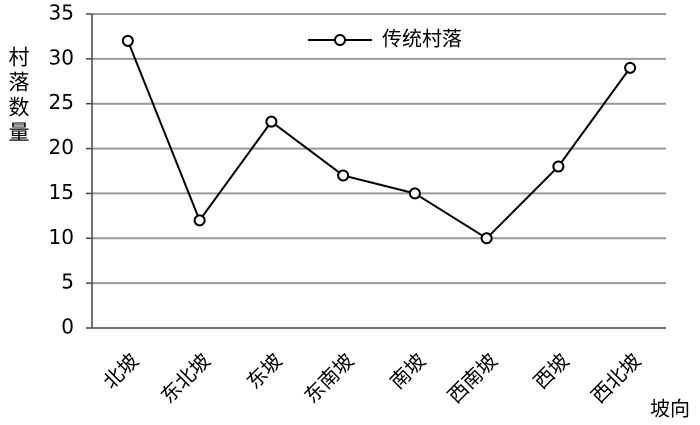 The height and width of the screenshot is (425, 700). What do you see at coordinates (61, 147) in the screenshot?
I see `y-tick-label: 20` at bounding box center [61, 147].